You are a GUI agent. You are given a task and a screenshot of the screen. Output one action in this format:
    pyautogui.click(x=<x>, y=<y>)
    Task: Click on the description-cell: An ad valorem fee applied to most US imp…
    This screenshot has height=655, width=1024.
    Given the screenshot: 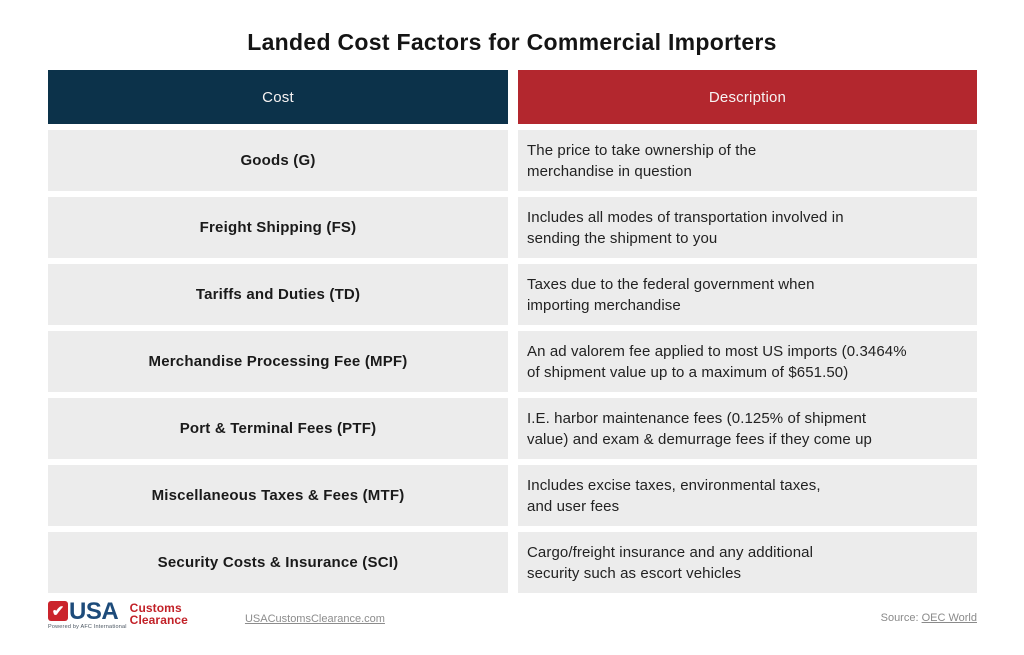 What is the action you would take?
    pyautogui.click(x=747, y=361)
    